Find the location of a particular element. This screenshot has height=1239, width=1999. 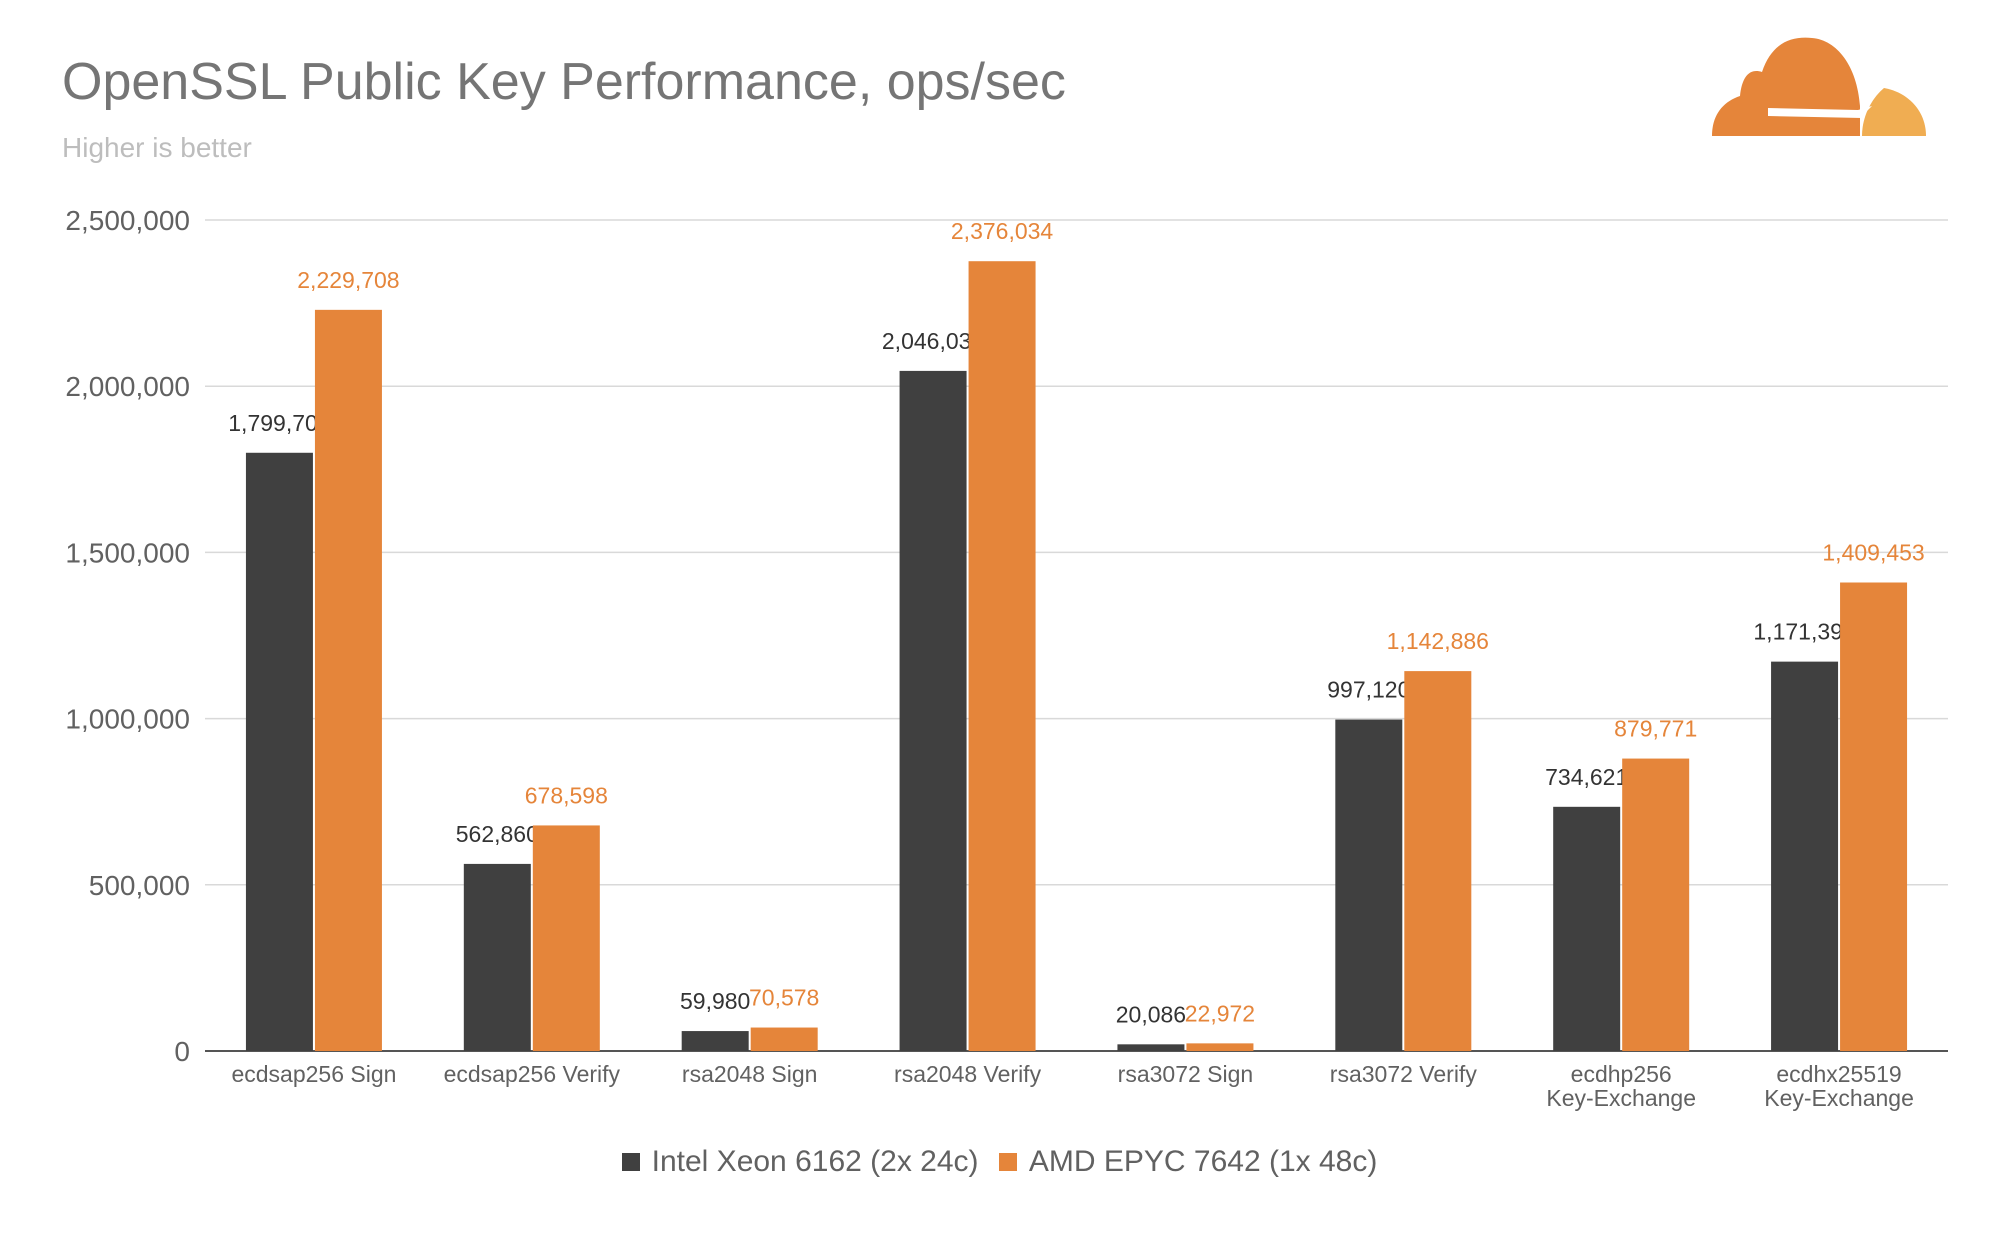

x-tick-label: rsa3072 Verify is located at coordinates (1404, 1074).